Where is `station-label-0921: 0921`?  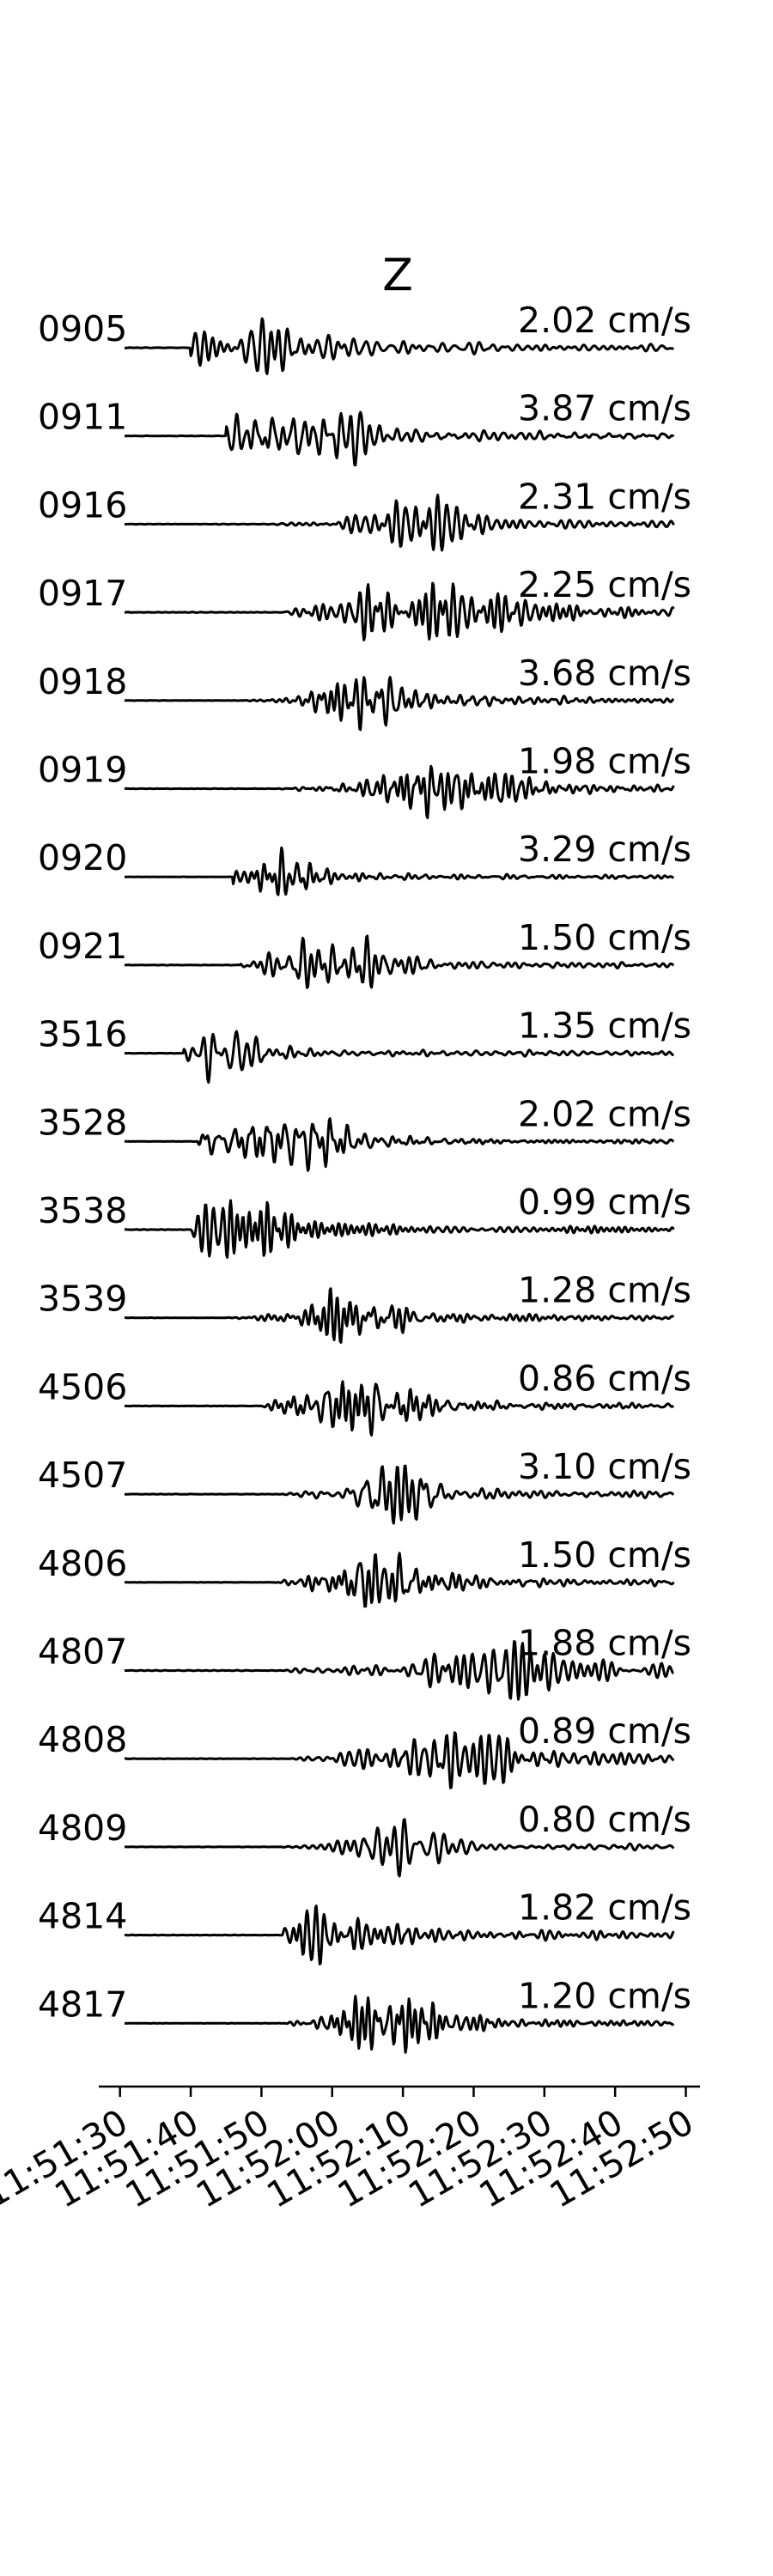
station-label-0921: 0921 is located at coordinates (82, 947).